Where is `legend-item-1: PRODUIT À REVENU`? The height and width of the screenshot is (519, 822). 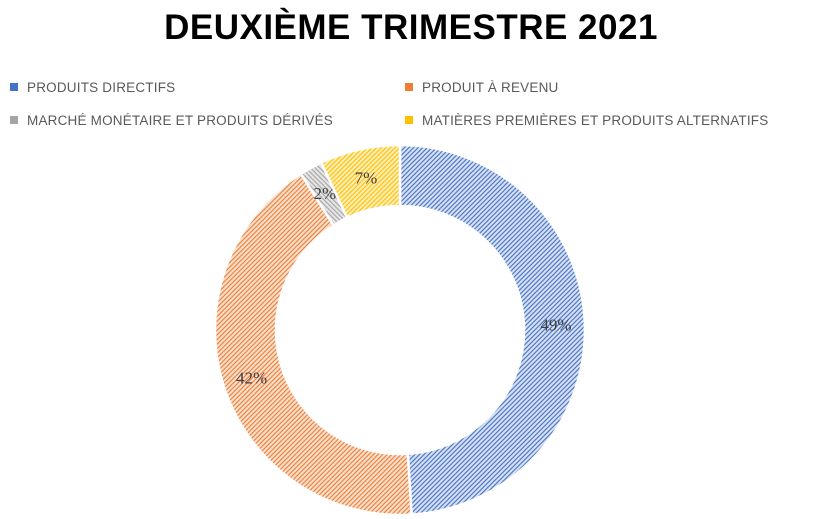 legend-item-1: PRODUIT À REVENU is located at coordinates (608, 87).